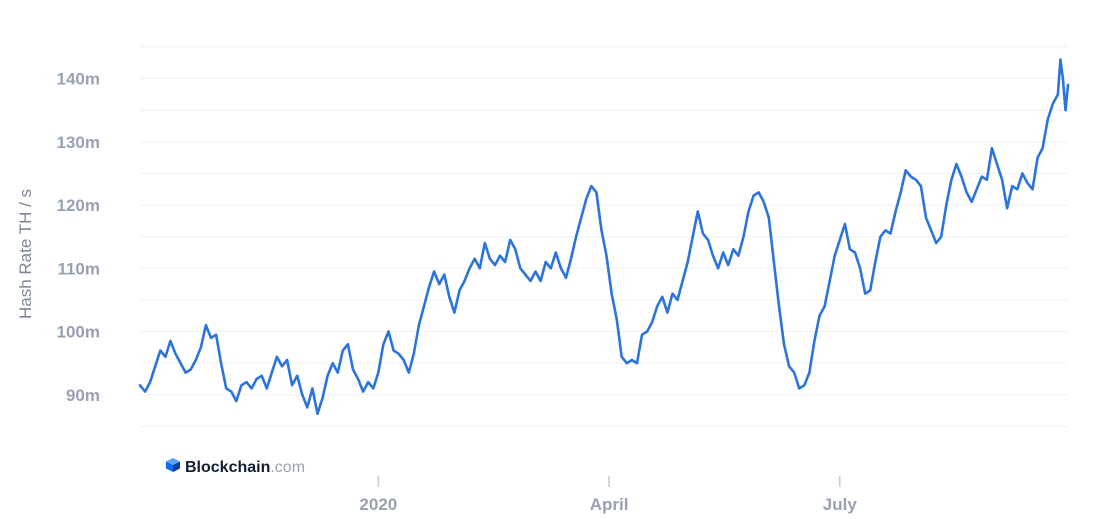 This screenshot has width=1119, height=519. What do you see at coordinates (840, 504) in the screenshot?
I see `x-tick-label: July` at bounding box center [840, 504].